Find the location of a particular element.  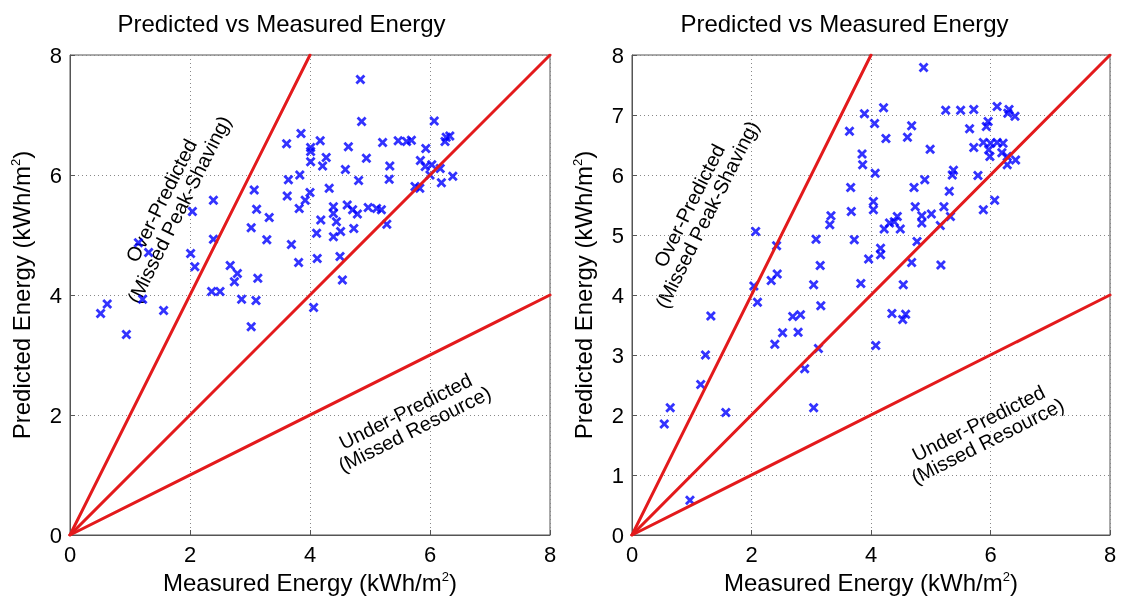

y-tick-label: 7 is located at coordinates (617, 115).